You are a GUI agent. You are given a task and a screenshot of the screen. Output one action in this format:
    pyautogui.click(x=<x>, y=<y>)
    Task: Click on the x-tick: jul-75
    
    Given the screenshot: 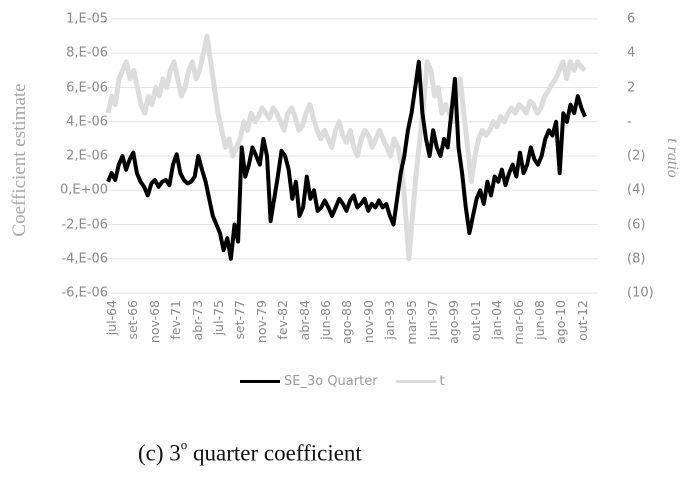 What is the action you would take?
    pyautogui.click(x=218, y=318)
    